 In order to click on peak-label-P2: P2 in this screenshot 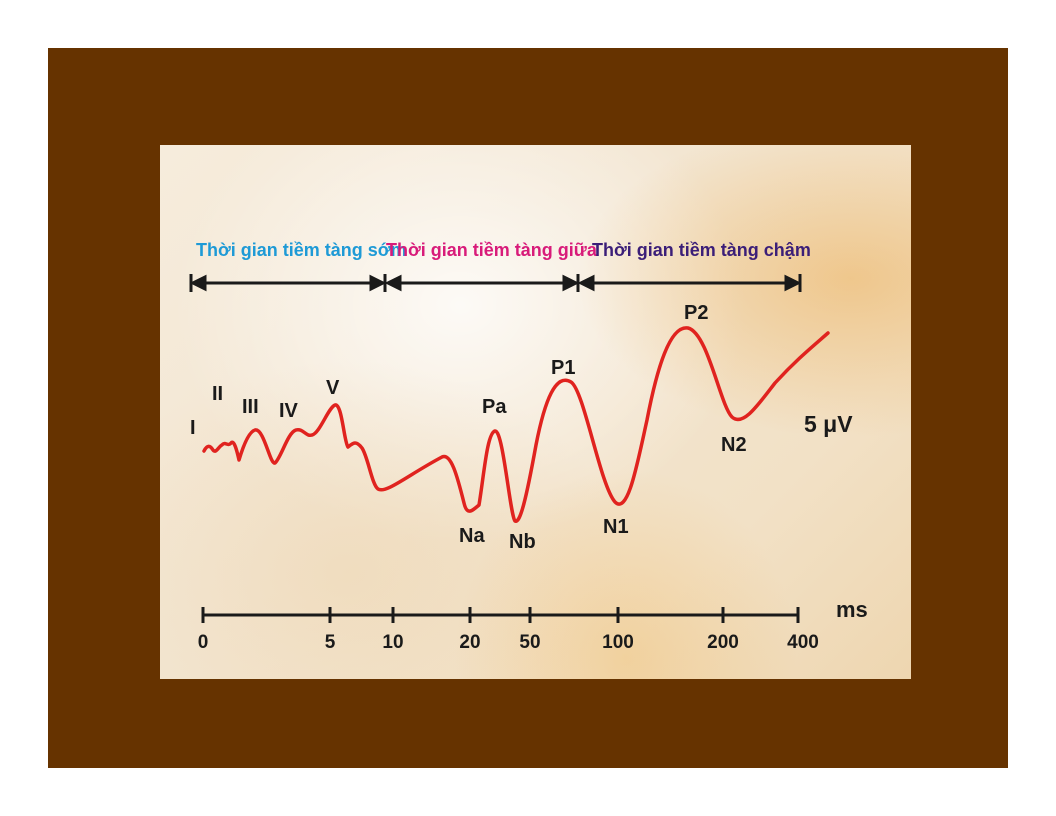, I will do `click(696, 313)`.